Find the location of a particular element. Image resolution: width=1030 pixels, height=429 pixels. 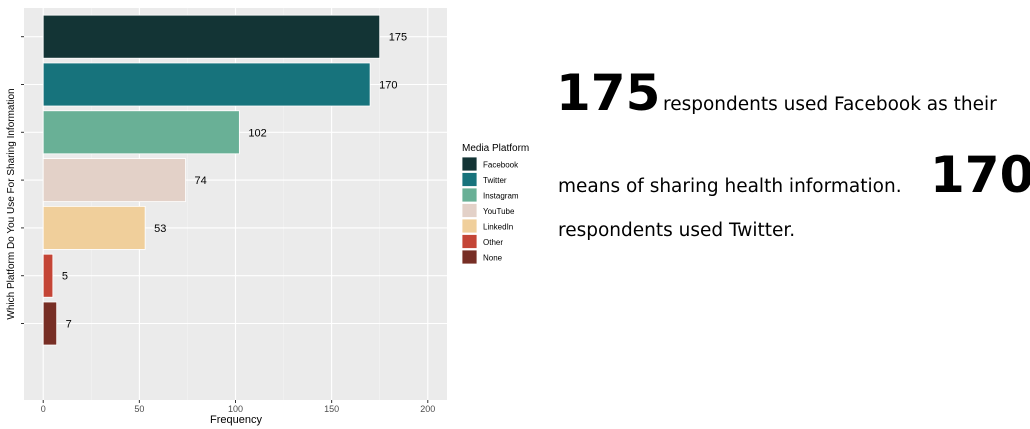

legend-label: Facebook is located at coordinates (501, 165).